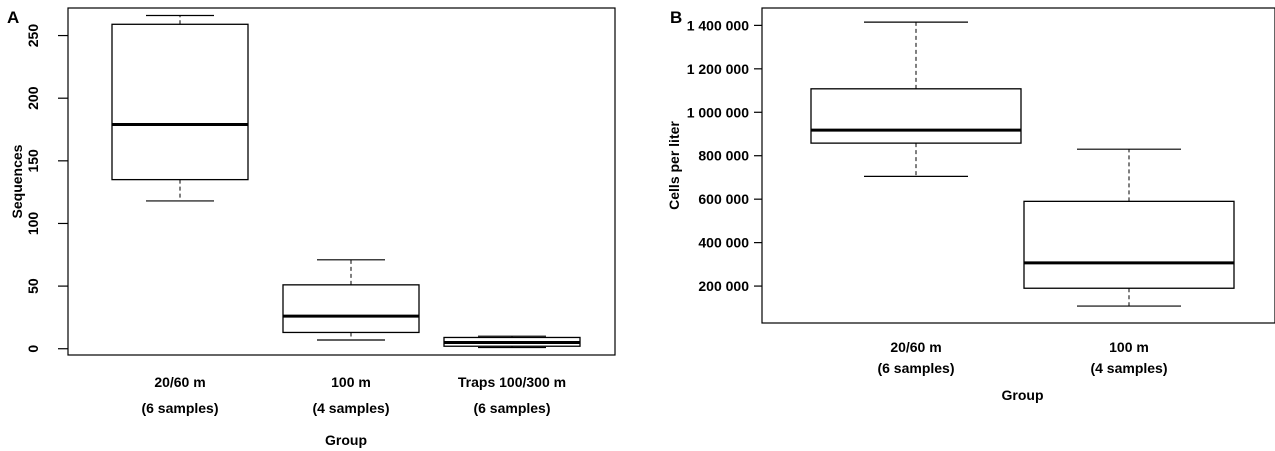 The image size is (1275, 451). I want to click on y-axis-title: Cells per liter, so click(674, 165).